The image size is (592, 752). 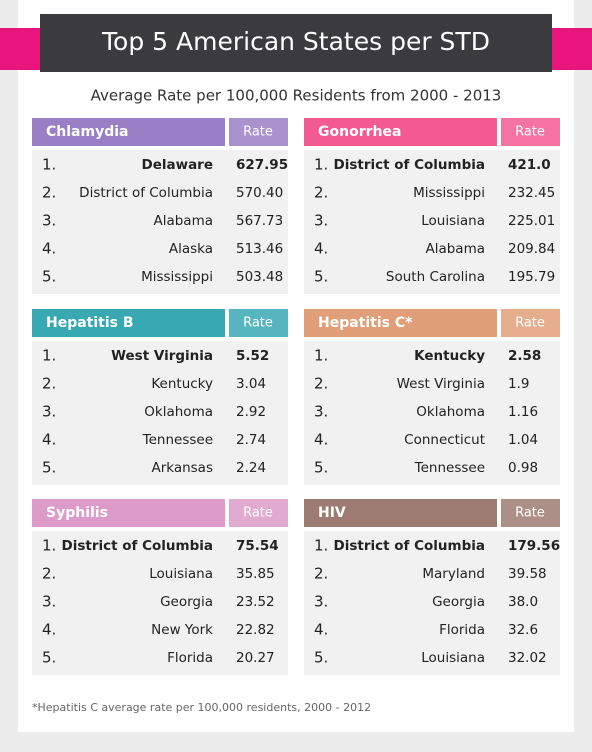 What do you see at coordinates (365, 323) in the screenshot?
I see `table-name: Hepatitis C*` at bounding box center [365, 323].